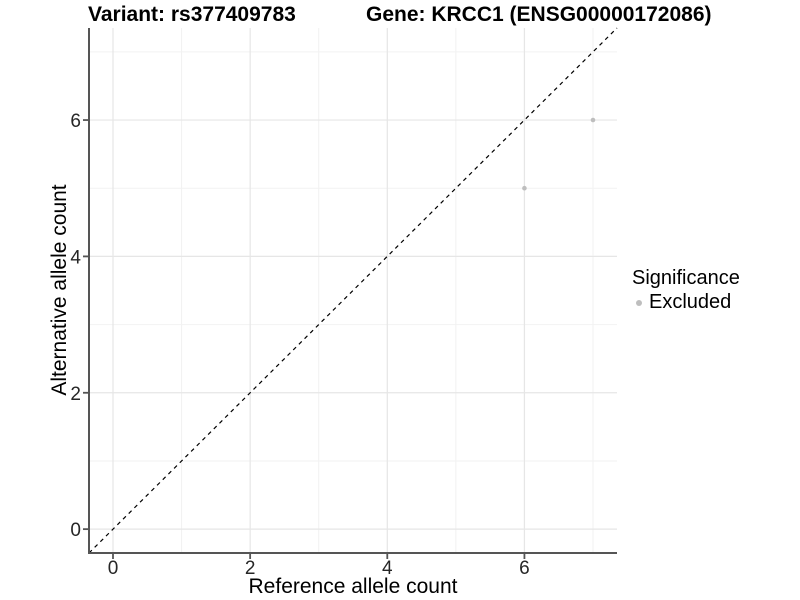 The height and width of the screenshot is (600, 800). What do you see at coordinates (59, 290) in the screenshot?
I see `y-axis-label: Alternative allele count` at bounding box center [59, 290].